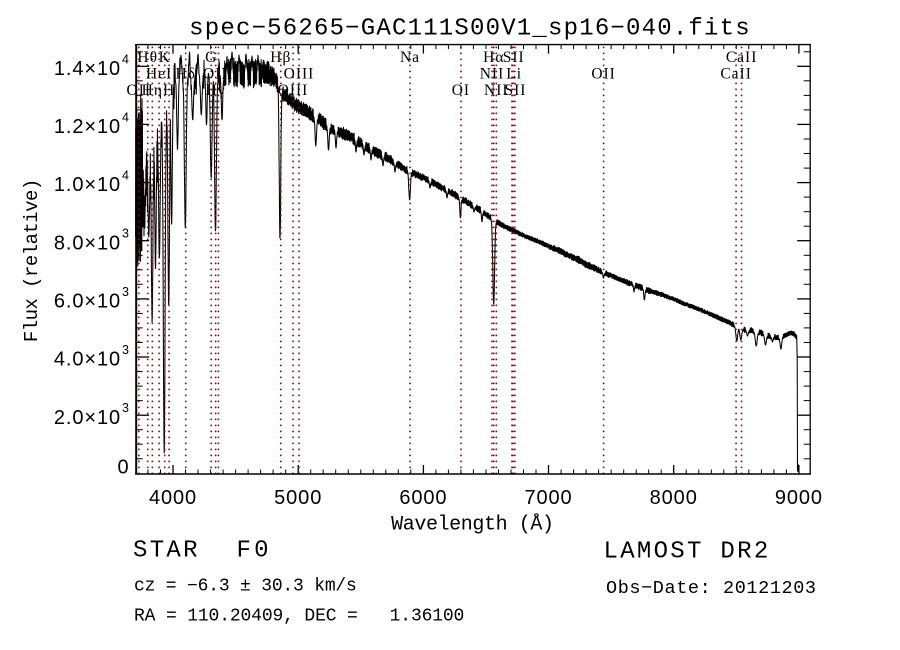 This screenshot has width=900, height=650. I want to click on svg-text: Hθ, so click(147, 57).